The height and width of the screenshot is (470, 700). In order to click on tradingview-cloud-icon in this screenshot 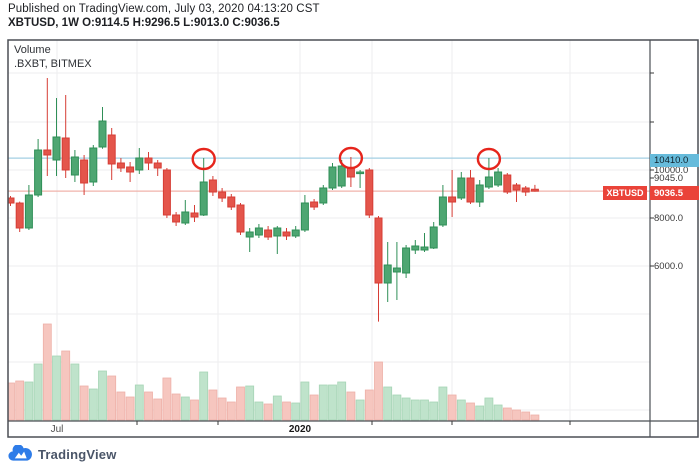, I will do `click(20, 453)`.